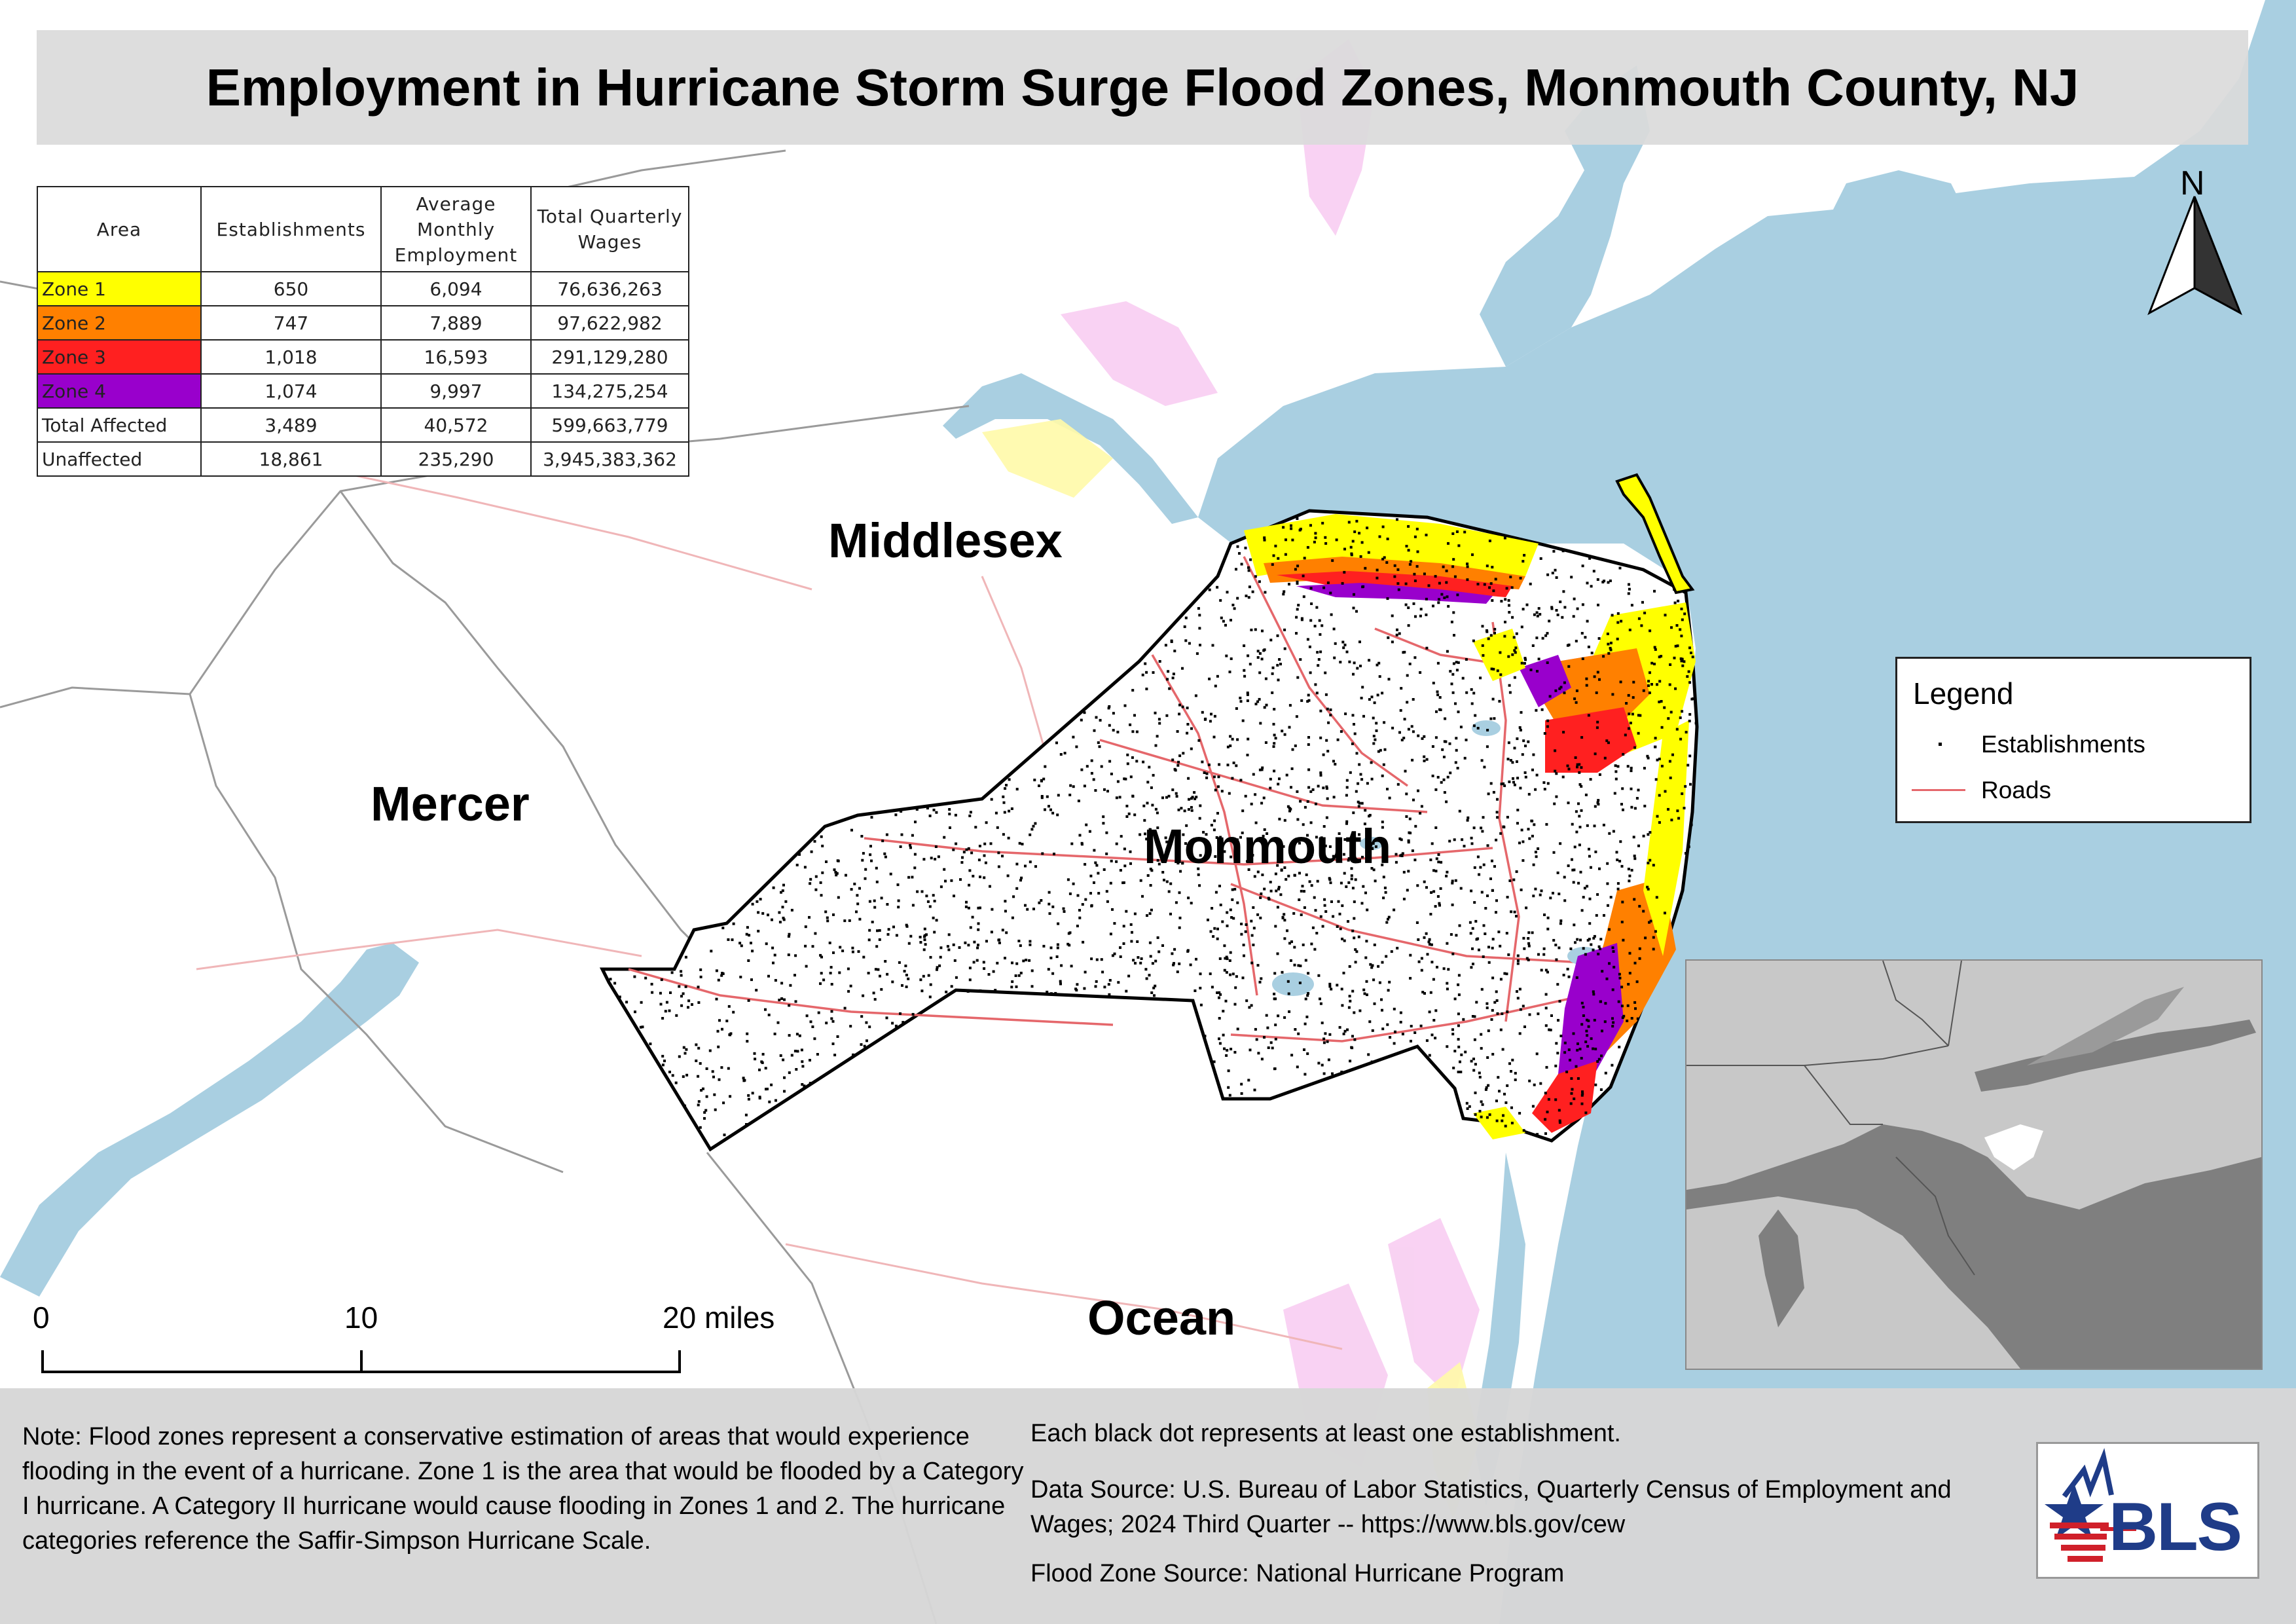  Describe the element at coordinates (609, 425) in the screenshot. I see `wages-cell: 599,663,779` at that location.